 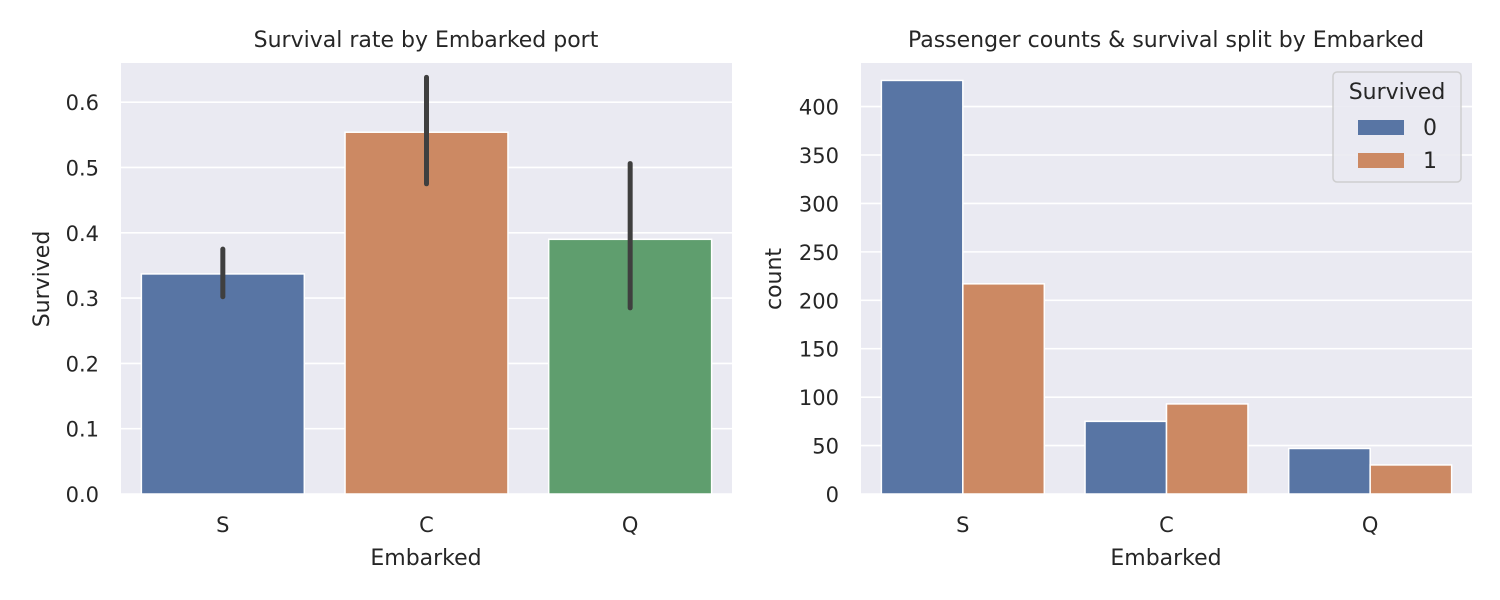 What do you see at coordinates (819, 253) in the screenshot?
I see `y-tick-label: 250` at bounding box center [819, 253].